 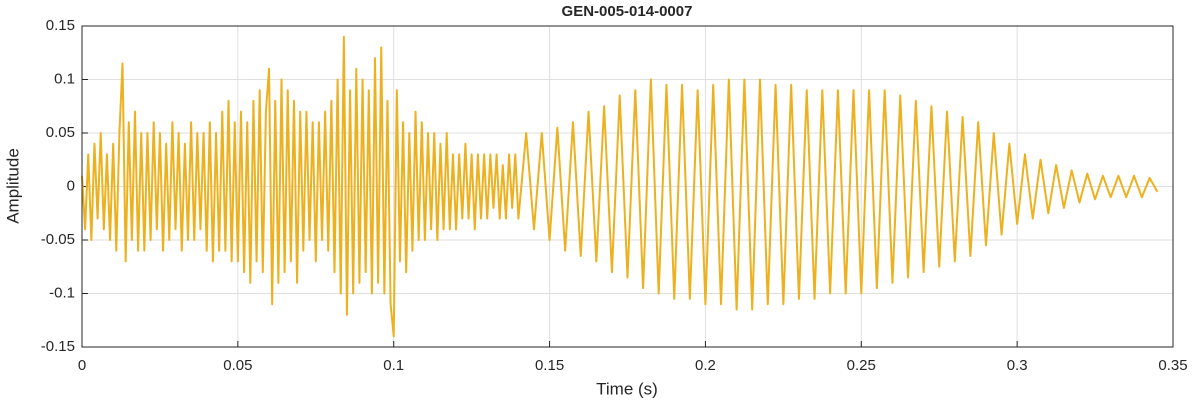 What do you see at coordinates (60, 25) in the screenshot?
I see `y-tick-label: 0.15` at bounding box center [60, 25].